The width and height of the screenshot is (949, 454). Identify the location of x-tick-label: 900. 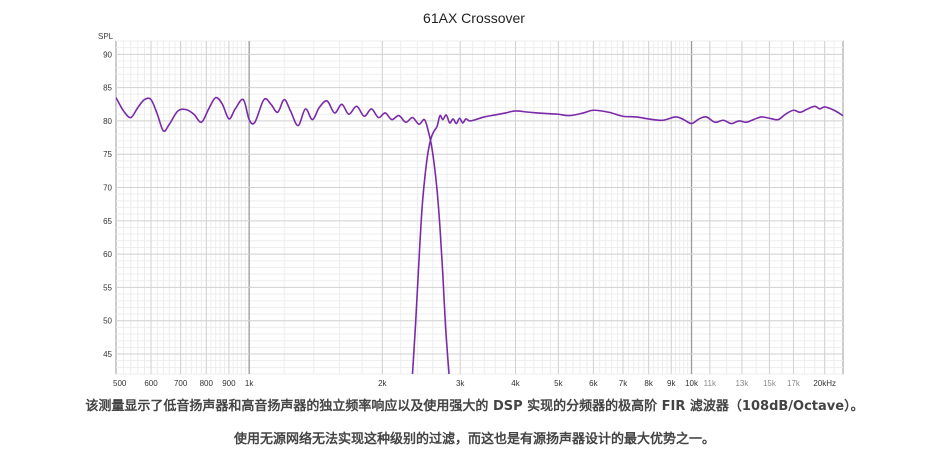
(229, 383).